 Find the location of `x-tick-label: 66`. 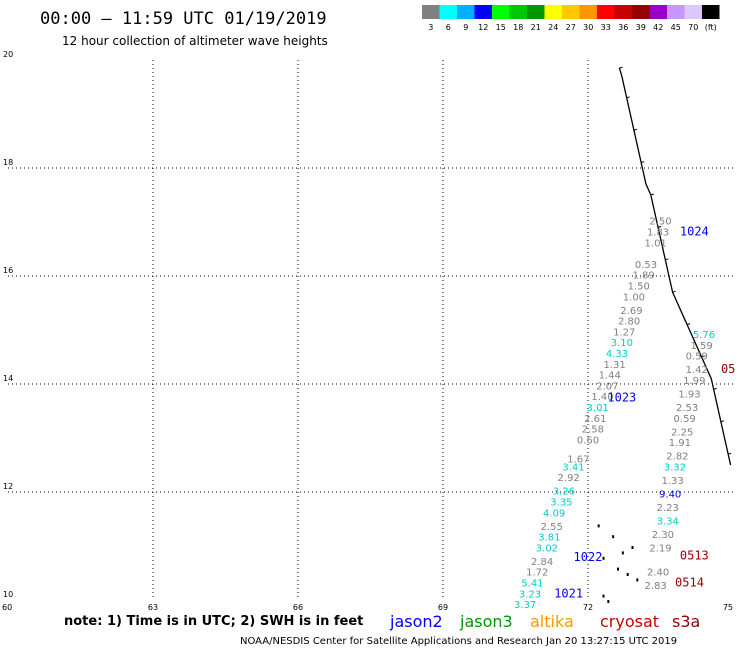

x-tick-label: 66 is located at coordinates (298, 607).